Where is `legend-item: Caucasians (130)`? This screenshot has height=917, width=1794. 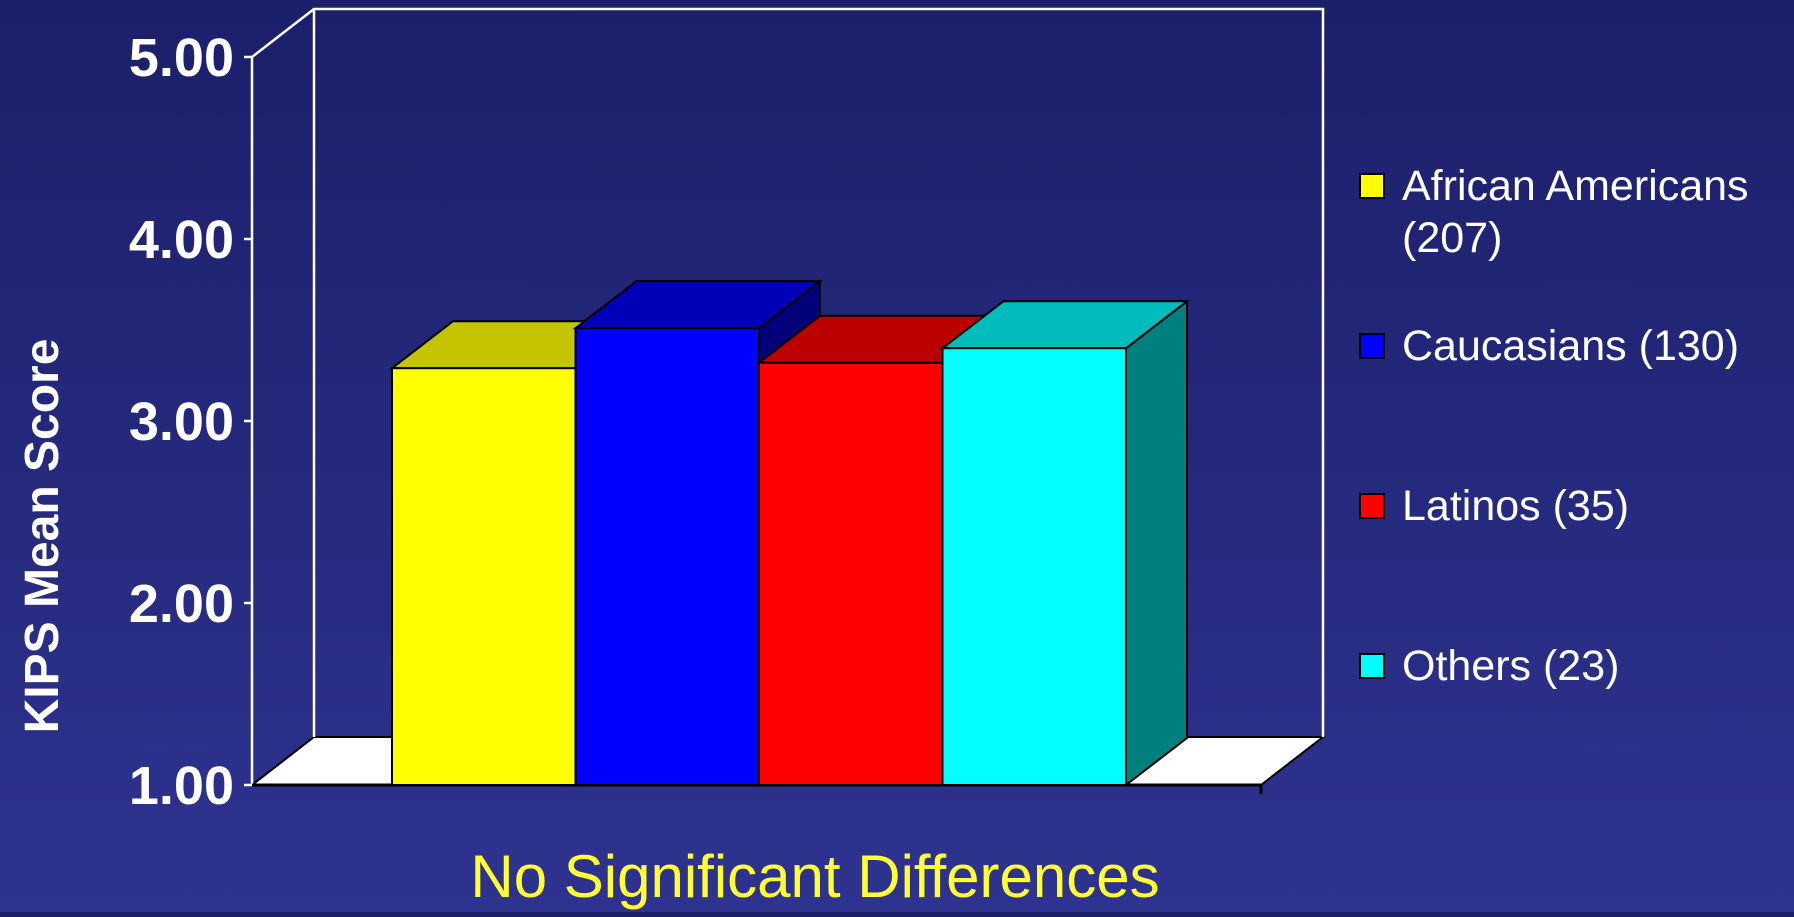
legend-item: Caucasians (130) is located at coordinates (1549, 346).